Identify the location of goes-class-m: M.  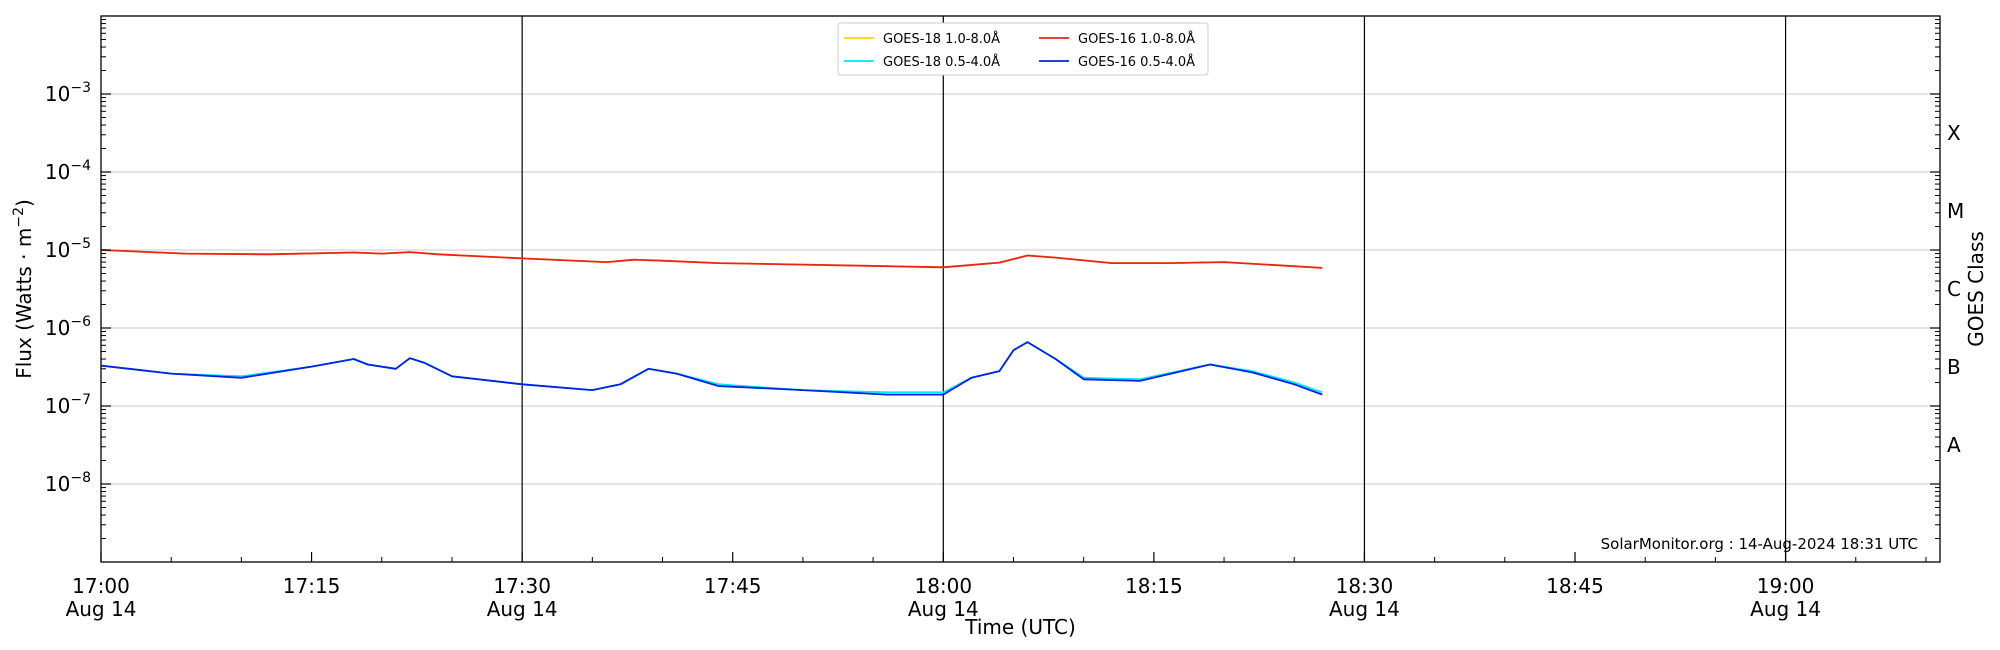
(1955, 211).